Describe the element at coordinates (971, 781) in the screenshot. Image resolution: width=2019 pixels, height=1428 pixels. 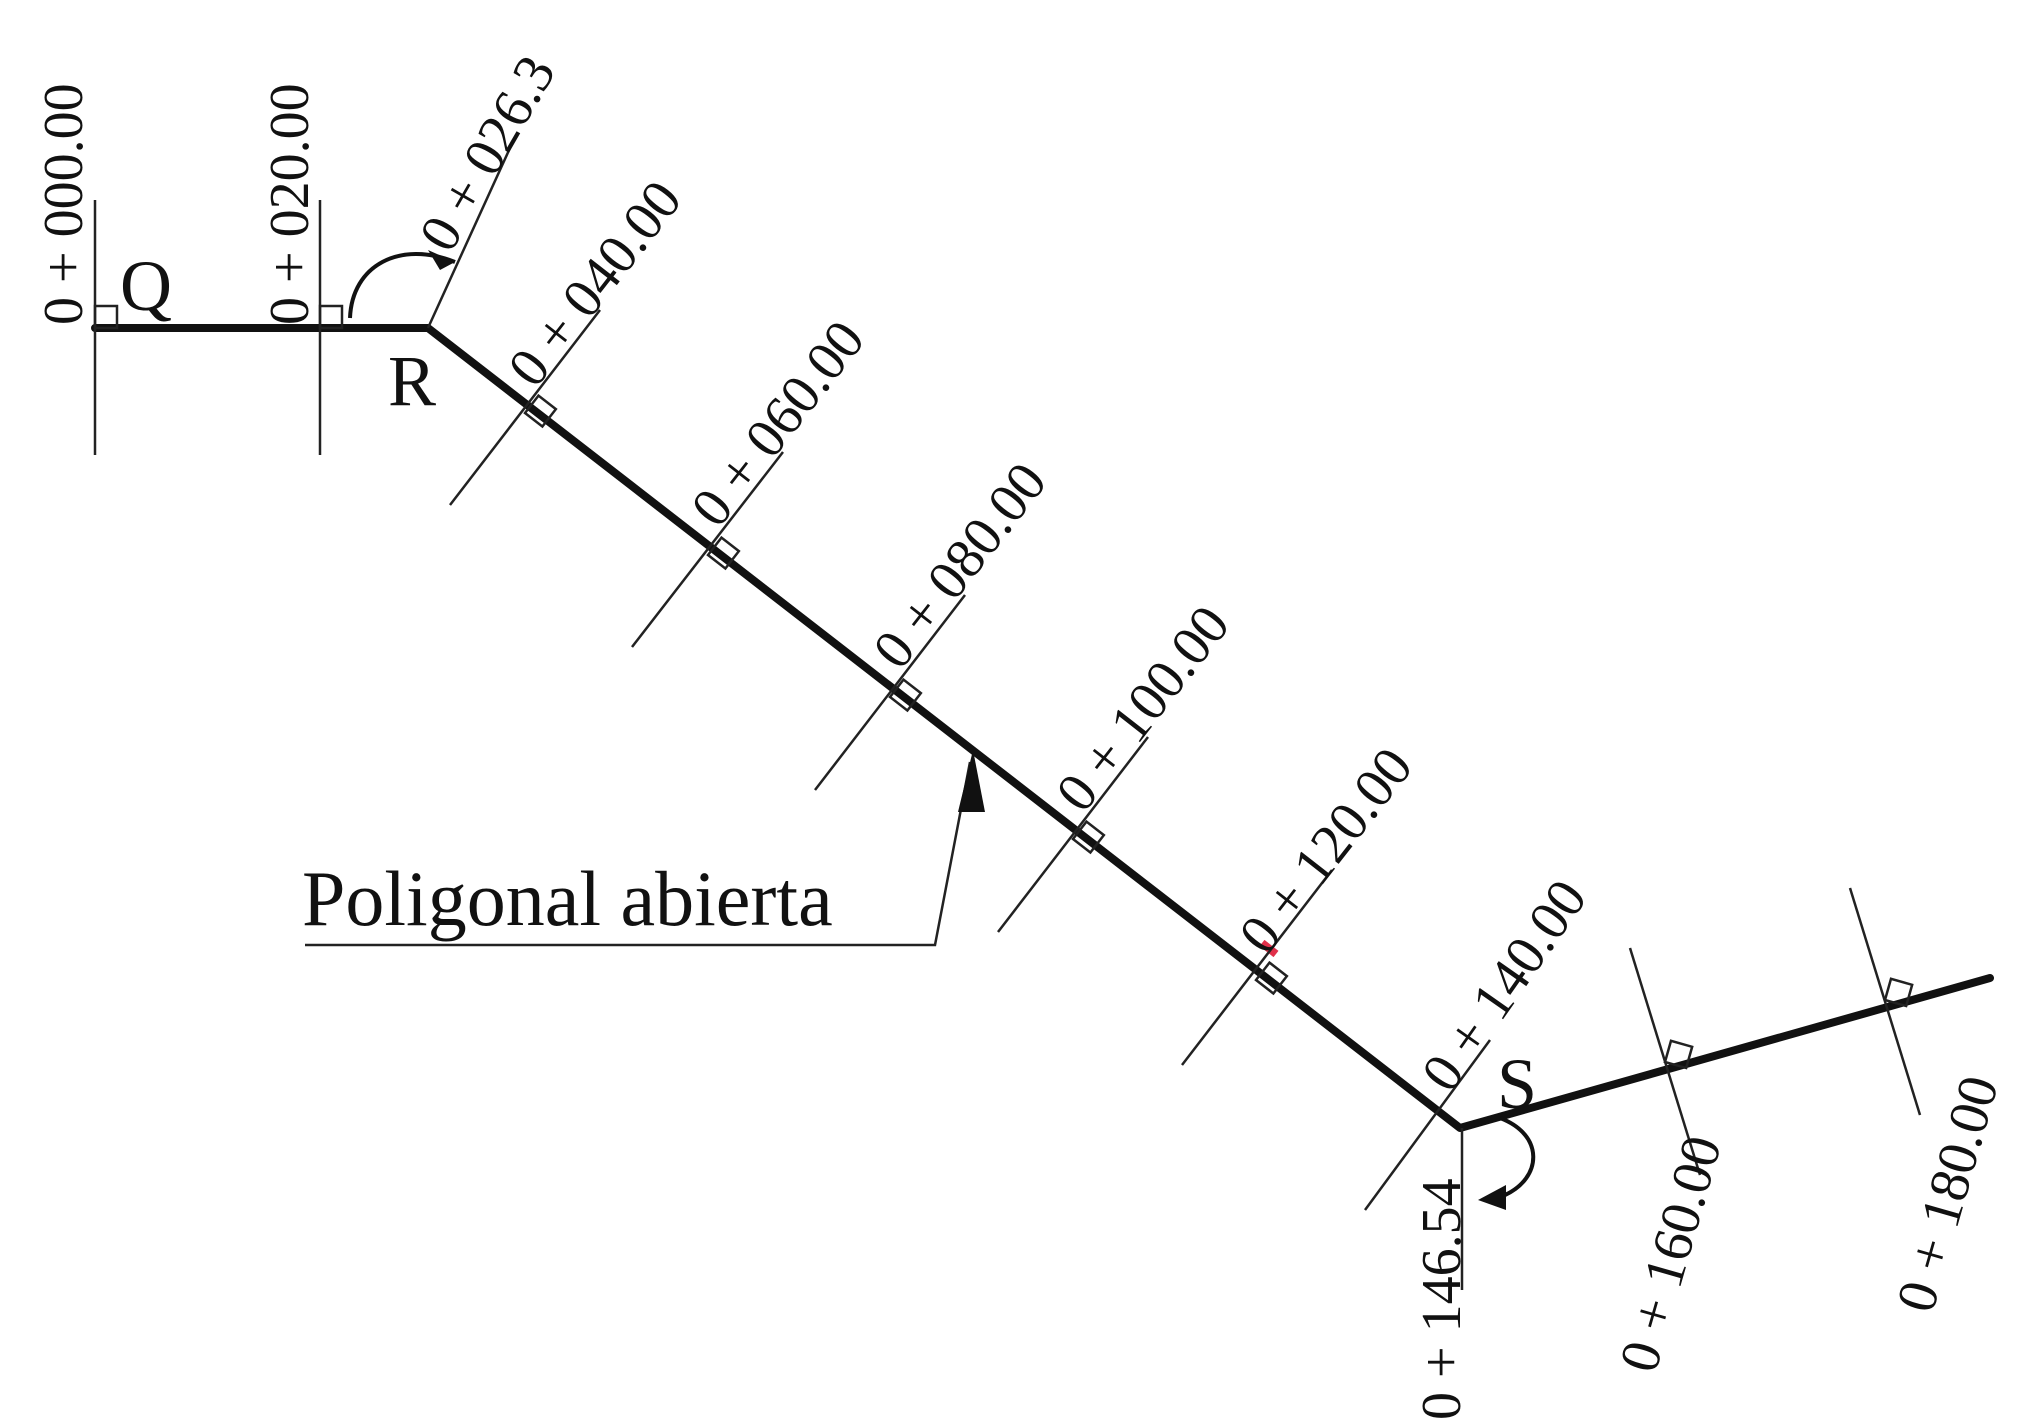
I see `callout-arrow-icon` at that location.